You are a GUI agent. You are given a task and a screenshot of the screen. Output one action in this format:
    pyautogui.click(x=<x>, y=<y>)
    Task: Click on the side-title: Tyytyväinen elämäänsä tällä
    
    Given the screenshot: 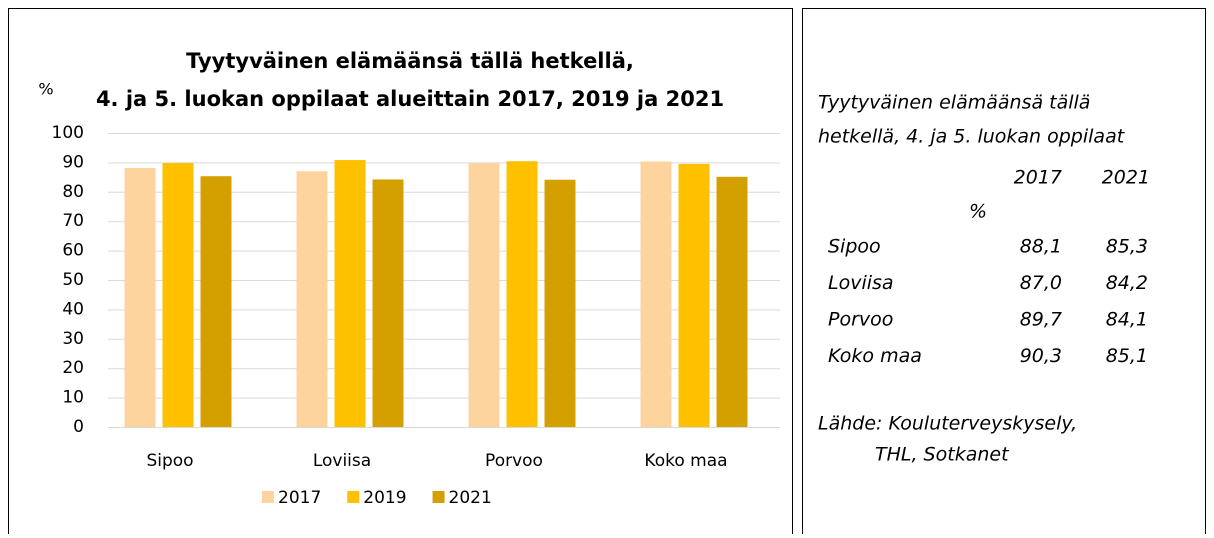 What is the action you would take?
    pyautogui.click(x=954, y=103)
    